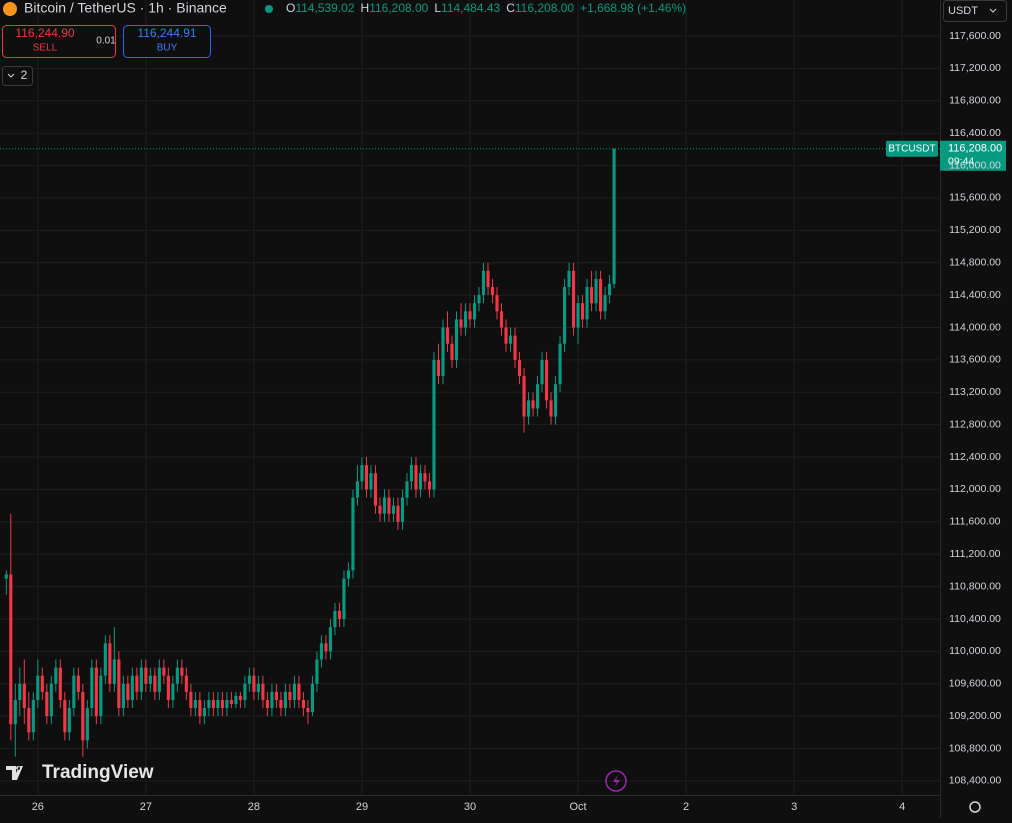 This screenshot has width=1012, height=823. What do you see at coordinates (975, 522) in the screenshot?
I see `y-tick-label: 111,600.00` at bounding box center [975, 522].